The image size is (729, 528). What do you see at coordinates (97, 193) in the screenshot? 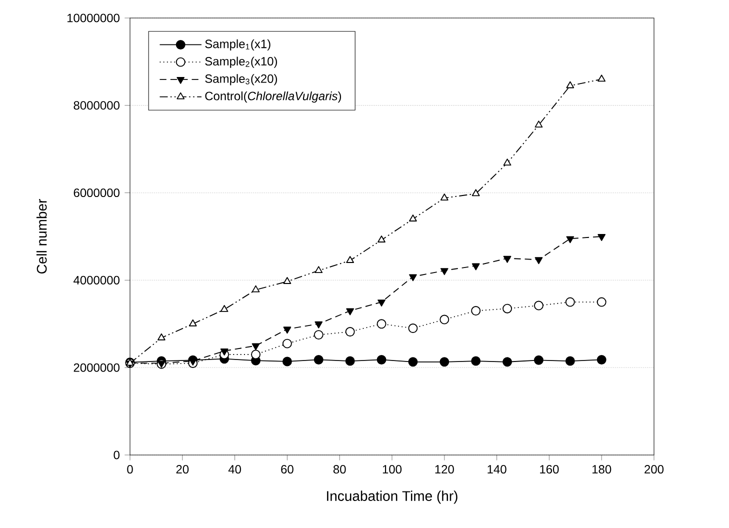
I see `y-tick-label: 6000000` at bounding box center [97, 193].